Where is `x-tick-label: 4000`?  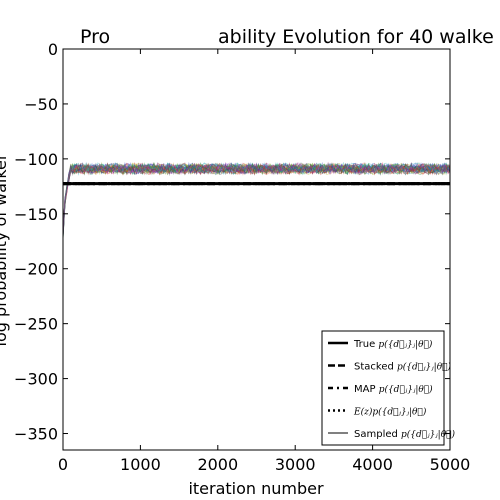 x-tick-label: 4000 is located at coordinates (372, 464).